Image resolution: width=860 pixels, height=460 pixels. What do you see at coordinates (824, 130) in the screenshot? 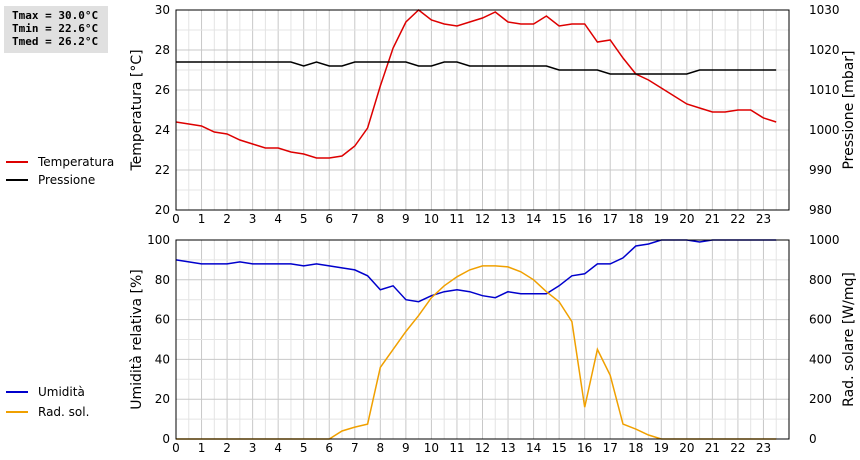
I see `top-y-right-tick-label: 1000` at bounding box center [824, 130].